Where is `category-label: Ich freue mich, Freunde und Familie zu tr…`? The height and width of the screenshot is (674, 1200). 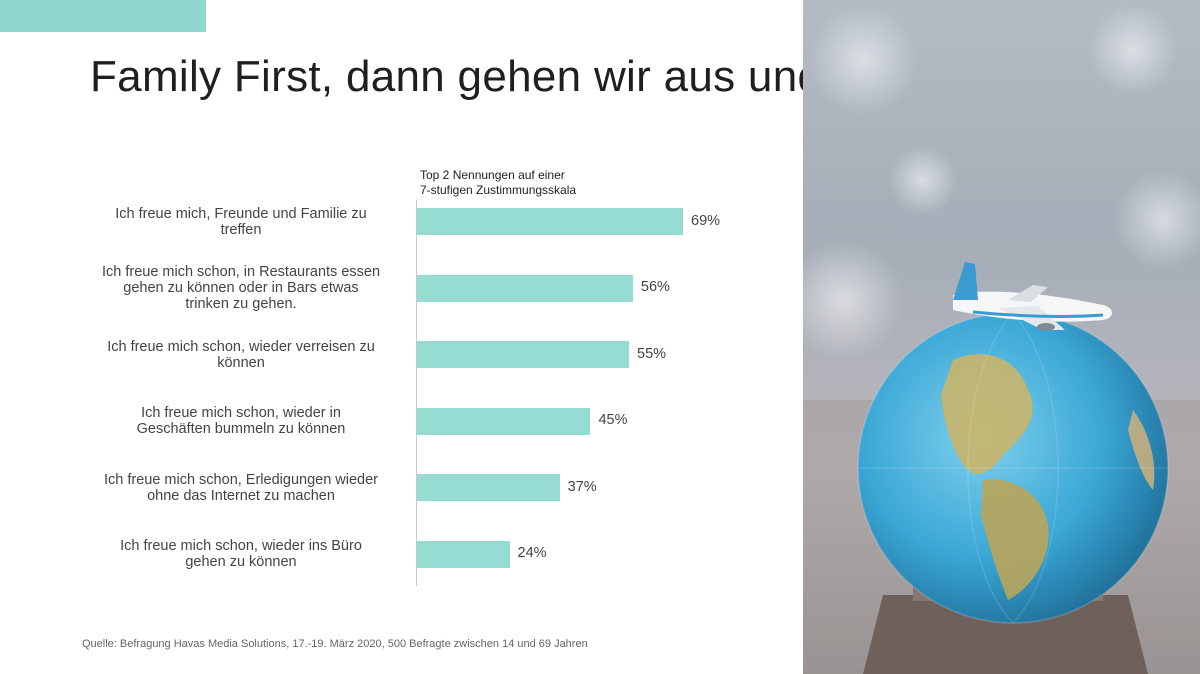 category-label: Ich freue mich, Freunde und Familie zu tr… is located at coordinates (241, 222).